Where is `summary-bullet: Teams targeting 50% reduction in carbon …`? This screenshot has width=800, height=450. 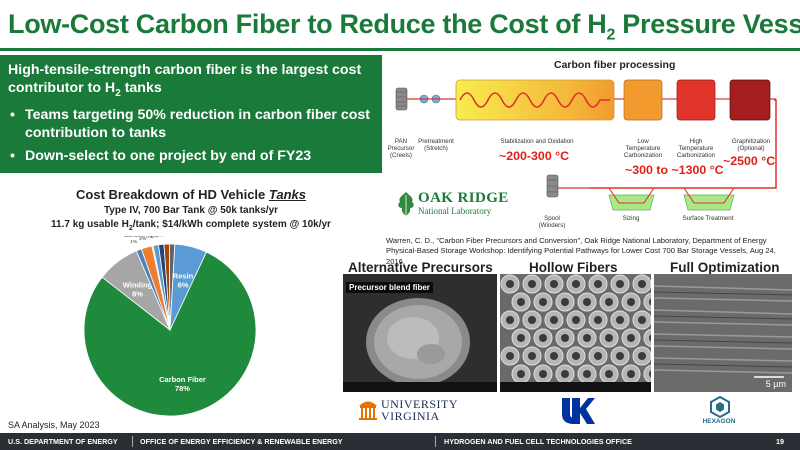
summary-bullet: Teams targeting 50% reduction in carbon … is located at coordinates (191, 124).